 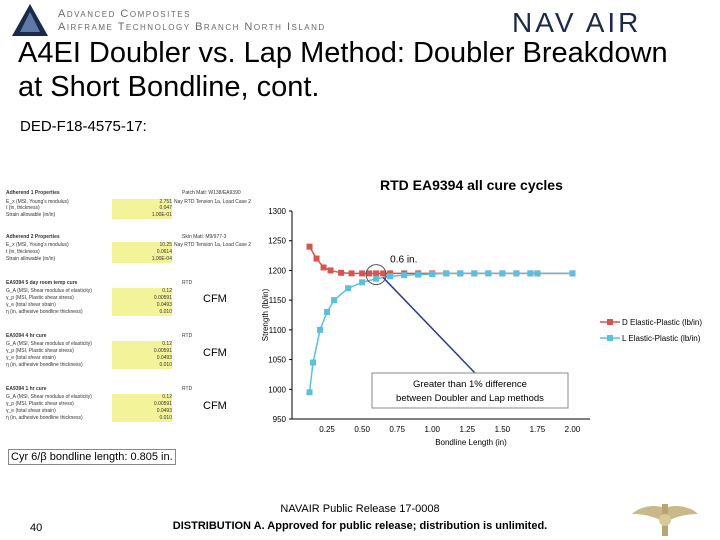 I want to click on y-tick-label: 1200, so click(x=277, y=270).